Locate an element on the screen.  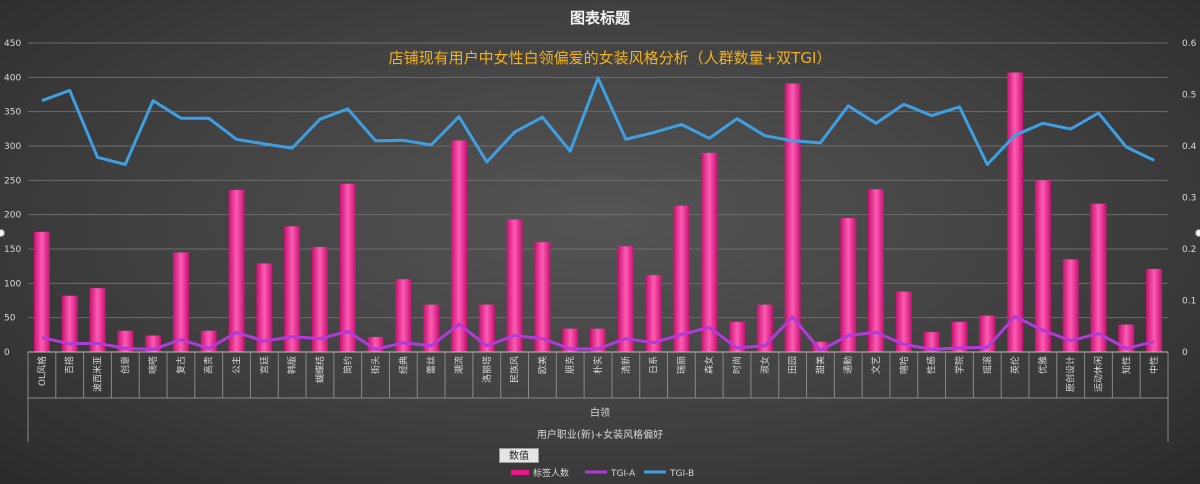
category-label: 森女 is located at coordinates (709, 365).